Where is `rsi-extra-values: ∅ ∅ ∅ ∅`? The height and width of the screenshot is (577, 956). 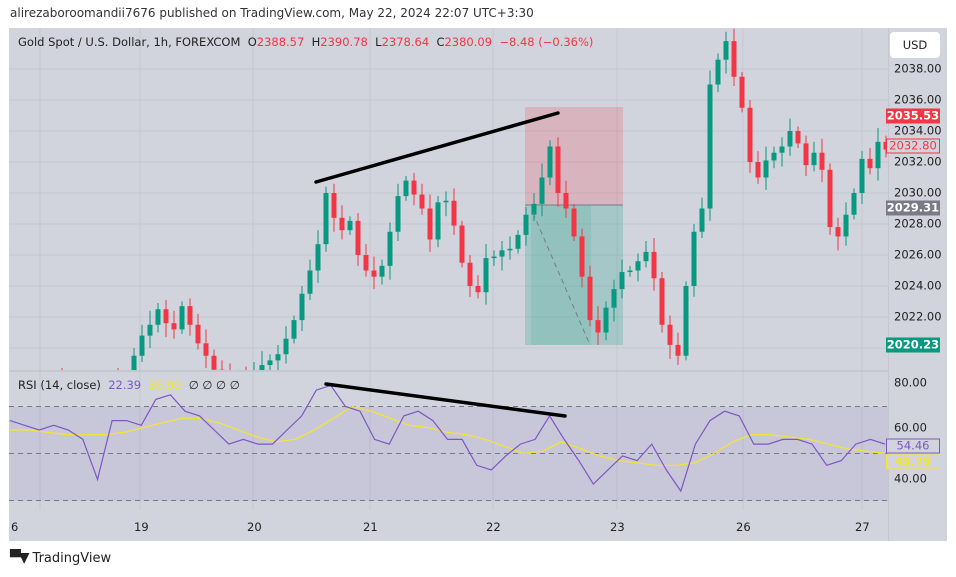
rsi-extra-values: ∅ ∅ ∅ ∅ is located at coordinates (214, 385).